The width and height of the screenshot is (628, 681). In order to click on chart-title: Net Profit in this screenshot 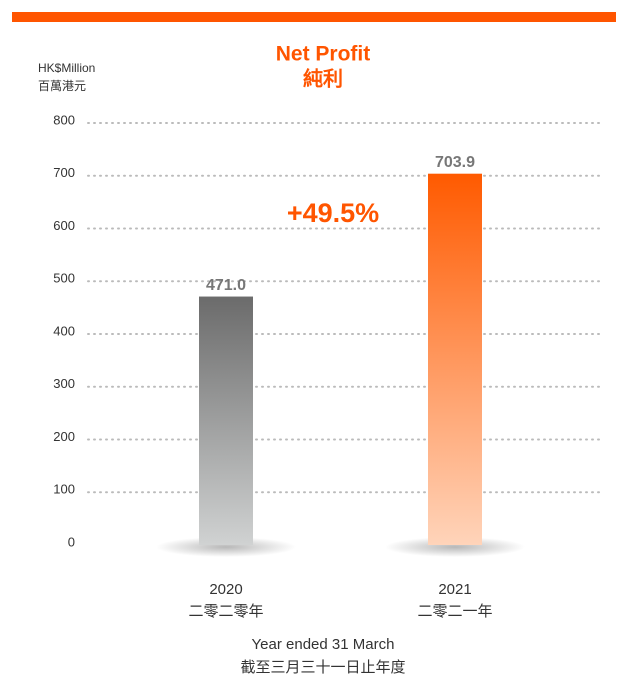, I will do `click(323, 54)`.